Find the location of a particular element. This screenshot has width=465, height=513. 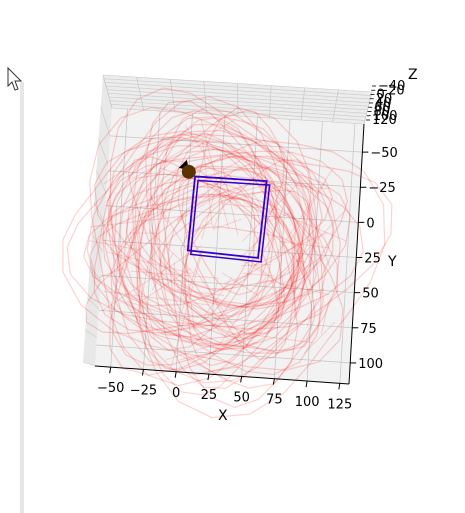

y-tick-label: 75 is located at coordinates (368, 329).